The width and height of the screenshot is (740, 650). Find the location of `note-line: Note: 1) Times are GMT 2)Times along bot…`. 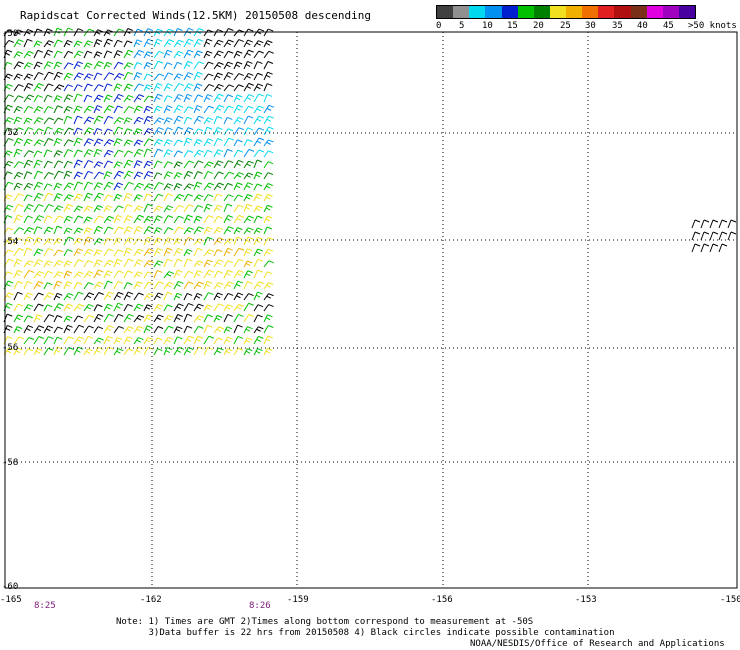

note-line: Note: 1) Times are GMT 2)Times along bot… is located at coordinates (325, 622).